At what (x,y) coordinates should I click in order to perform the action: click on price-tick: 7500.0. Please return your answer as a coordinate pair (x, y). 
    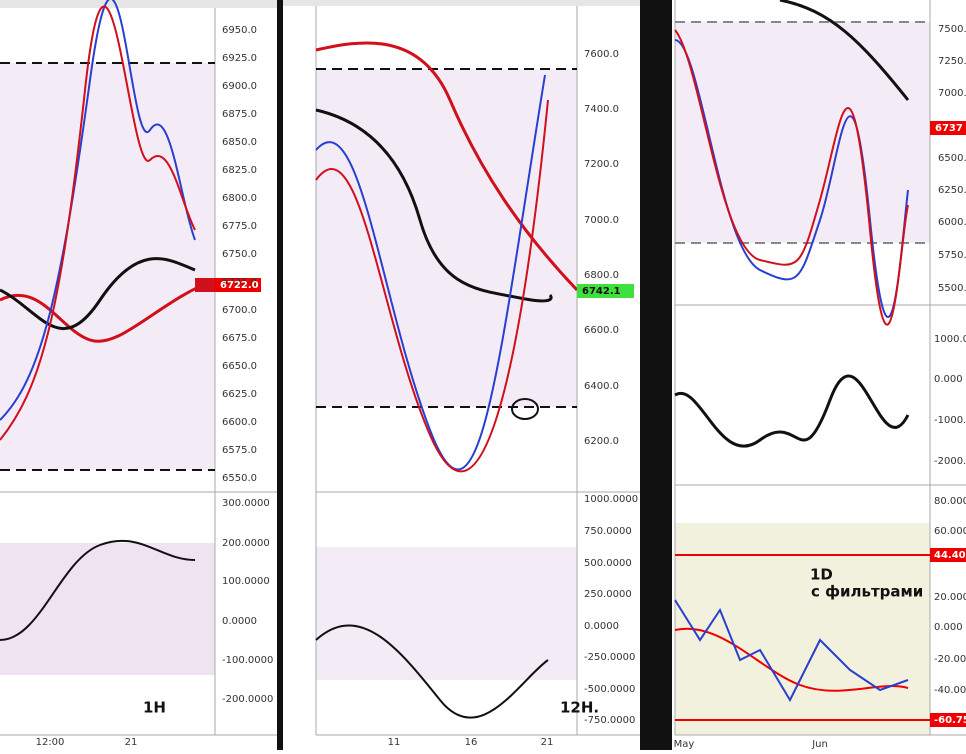
    Looking at the image, I should click on (952, 29).